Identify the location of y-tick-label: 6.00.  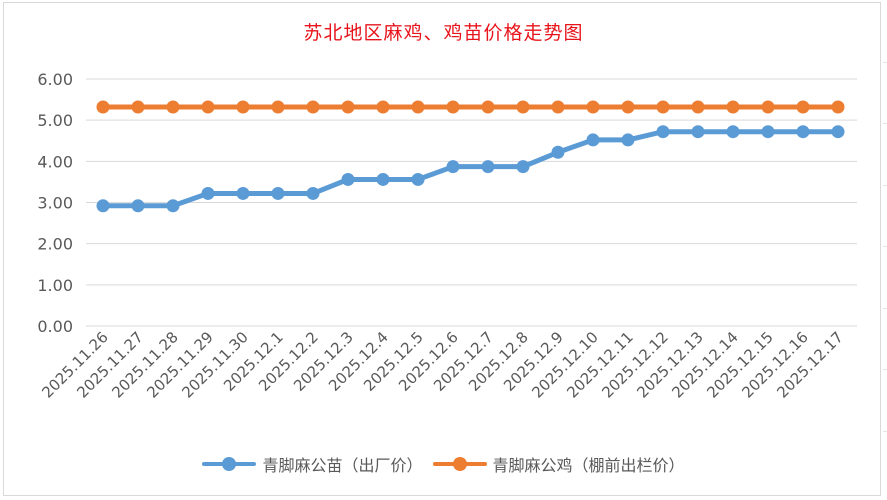
(55, 79).